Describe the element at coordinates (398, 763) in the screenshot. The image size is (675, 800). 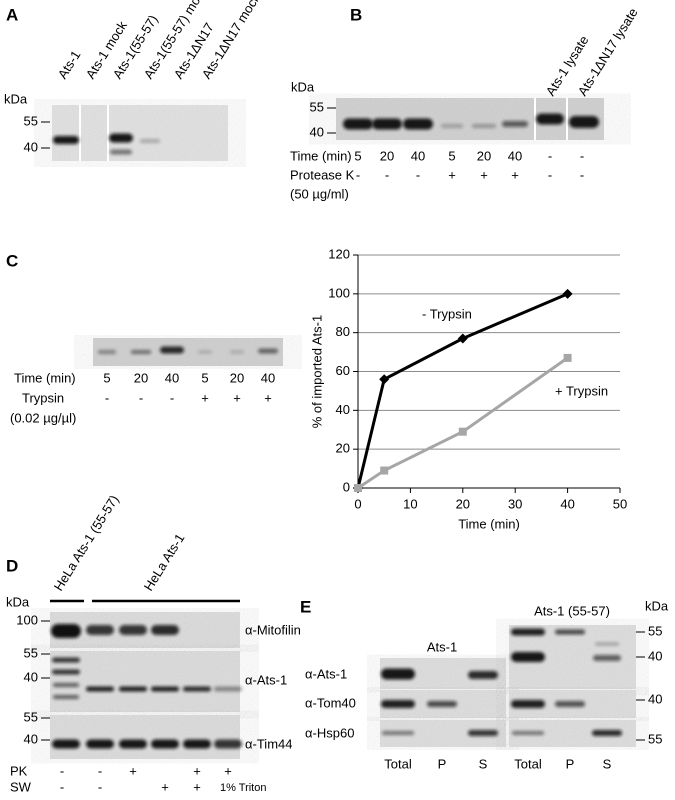
I see `column-label: Total` at that location.